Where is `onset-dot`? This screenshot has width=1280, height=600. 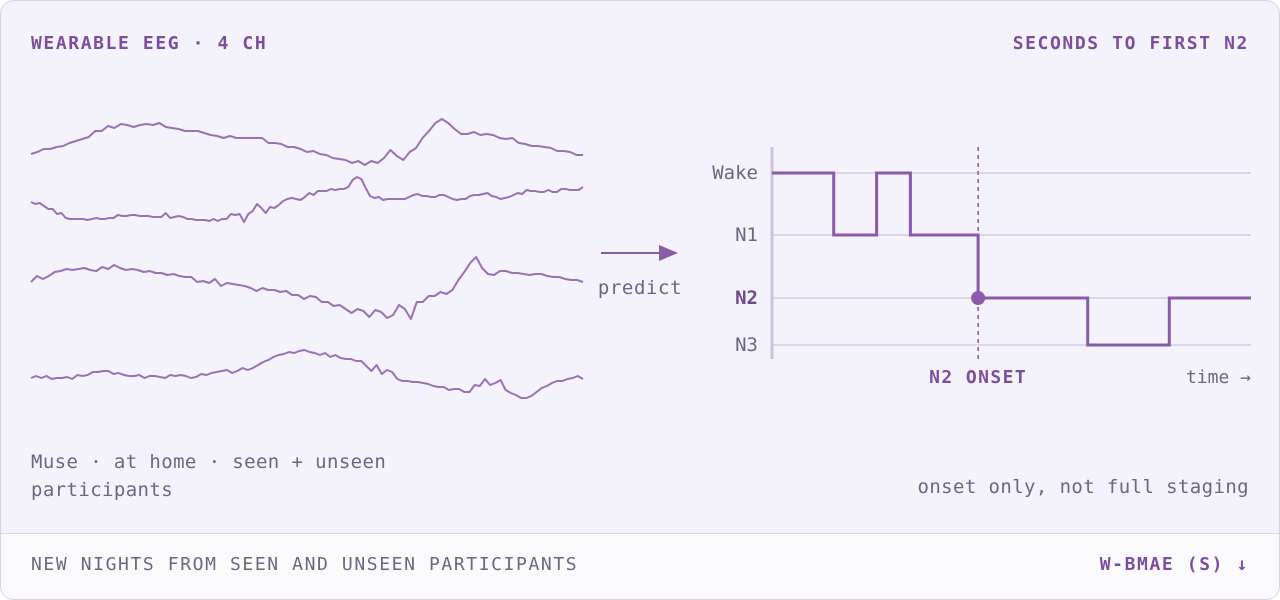 onset-dot is located at coordinates (978, 298).